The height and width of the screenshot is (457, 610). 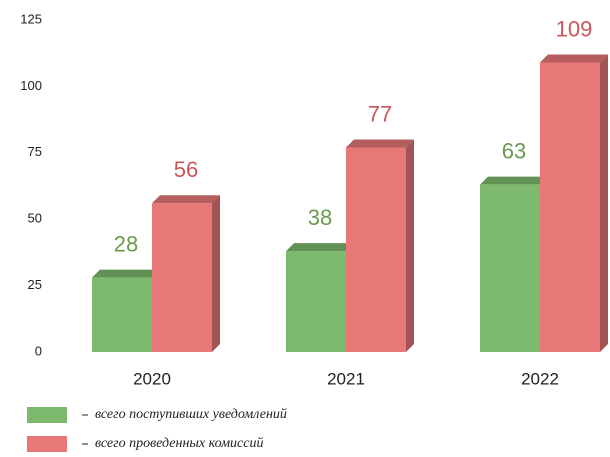 I want to click on value-label: 38, so click(x=320, y=217).